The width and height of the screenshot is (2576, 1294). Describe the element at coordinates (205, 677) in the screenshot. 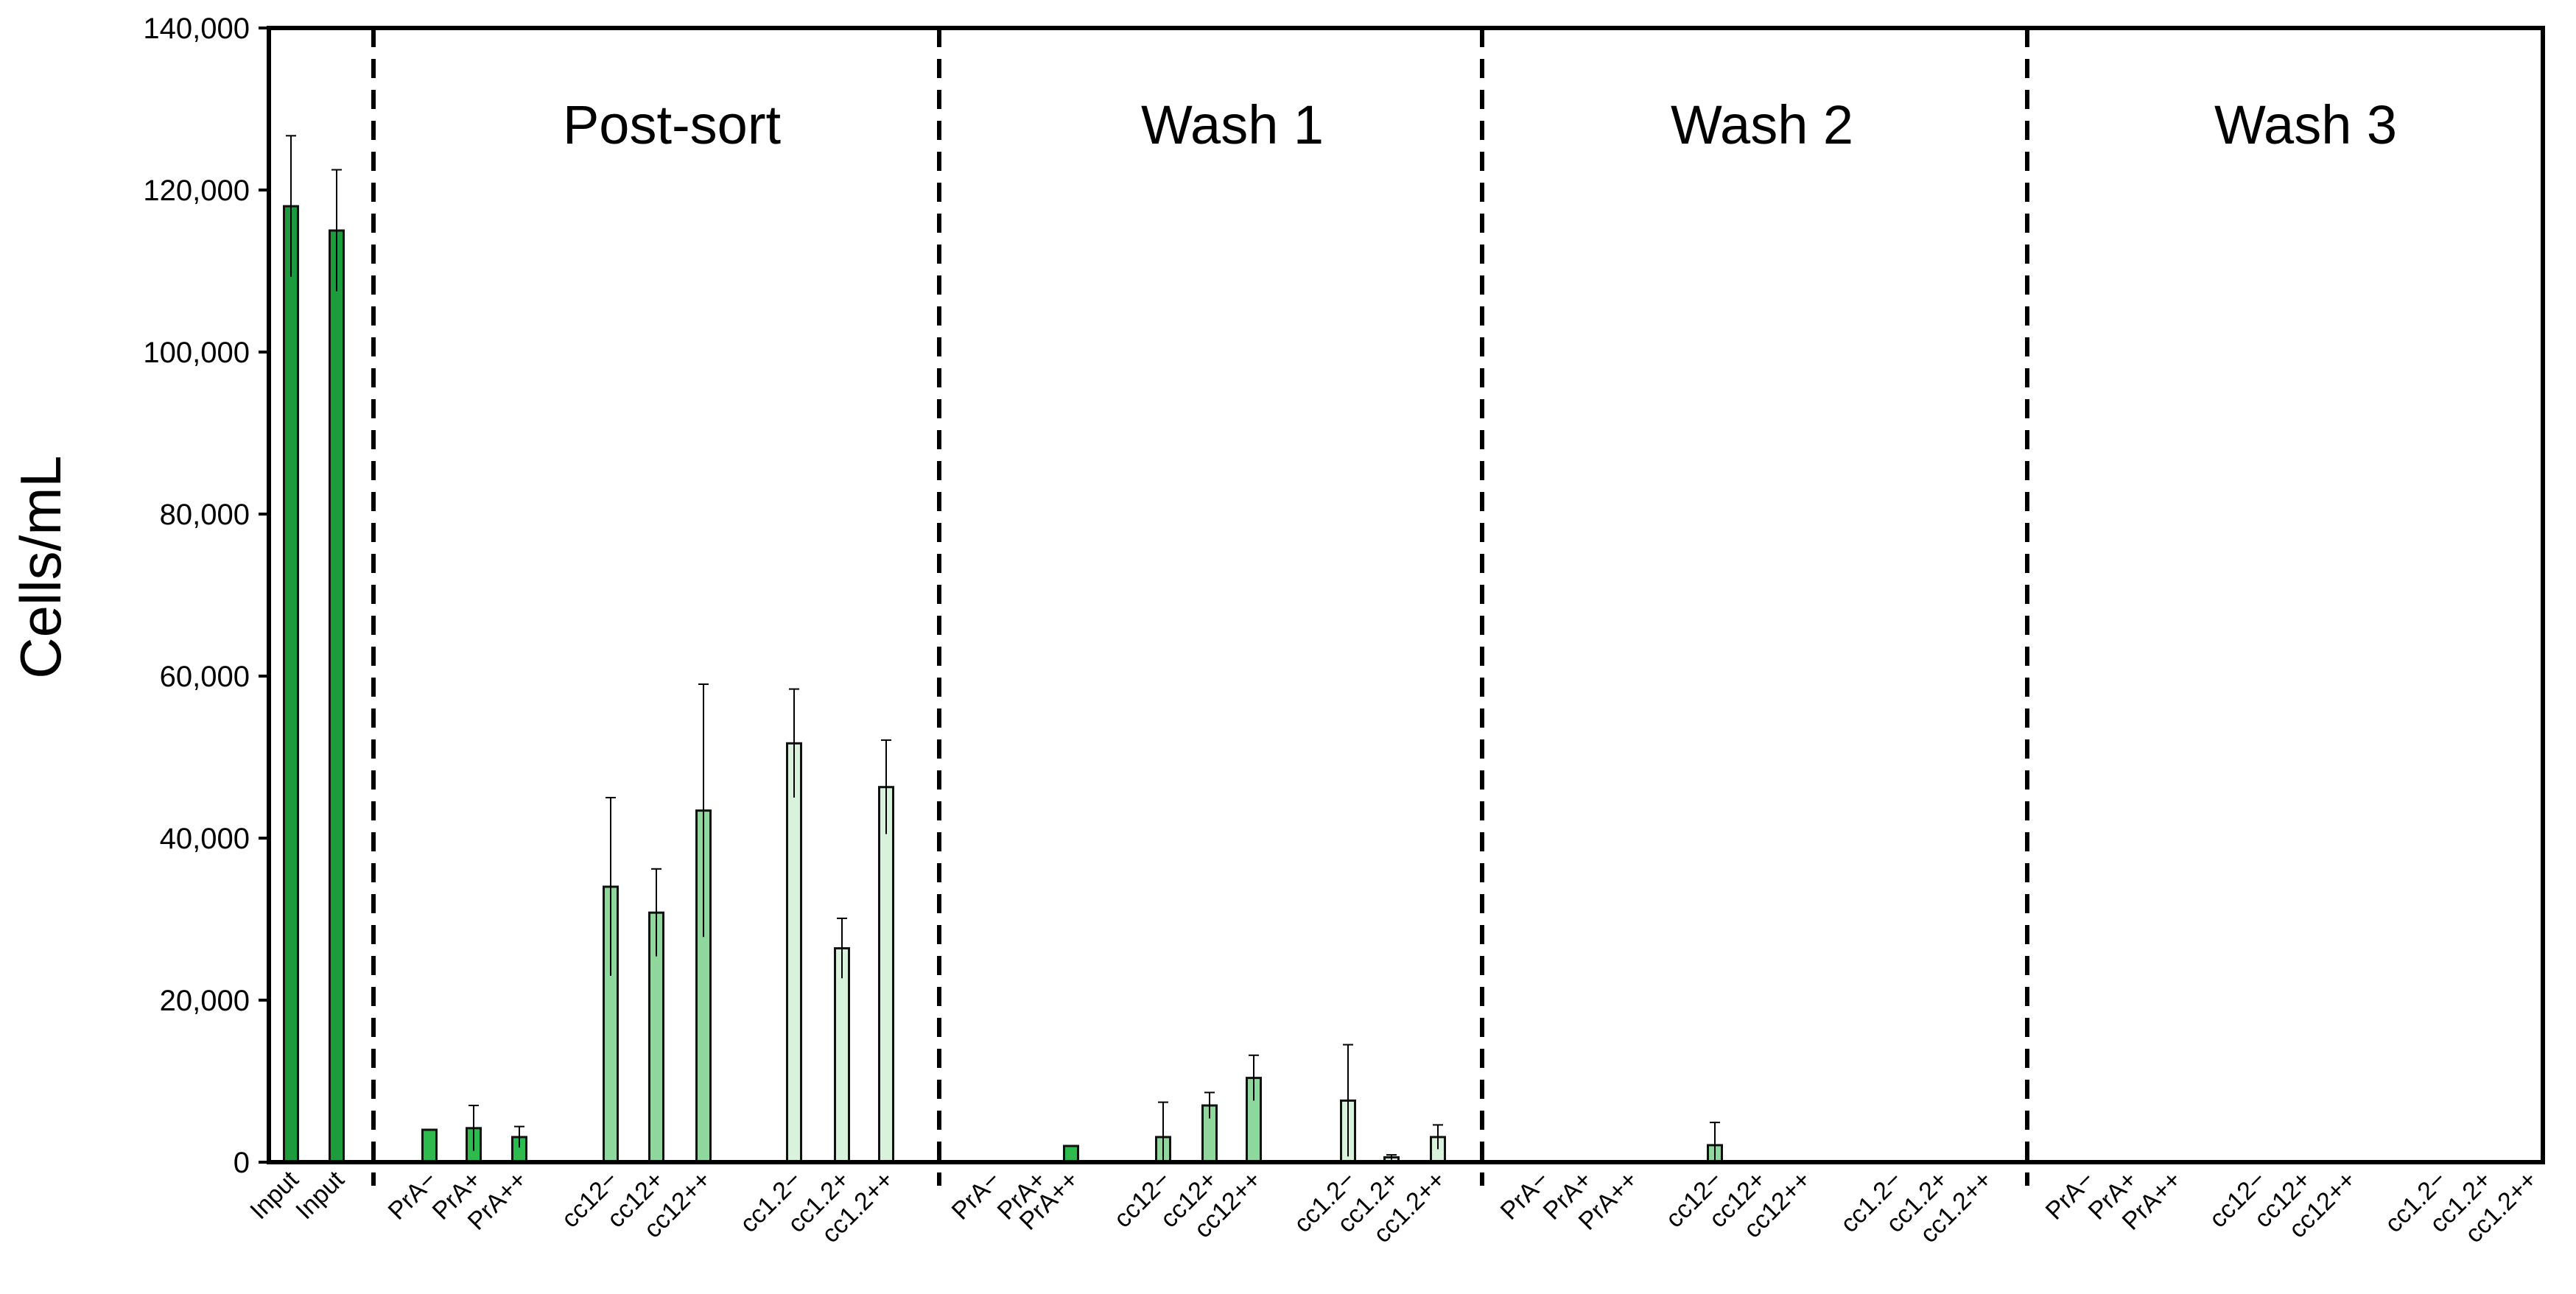

I see `y-tick-label: 60,000` at that location.